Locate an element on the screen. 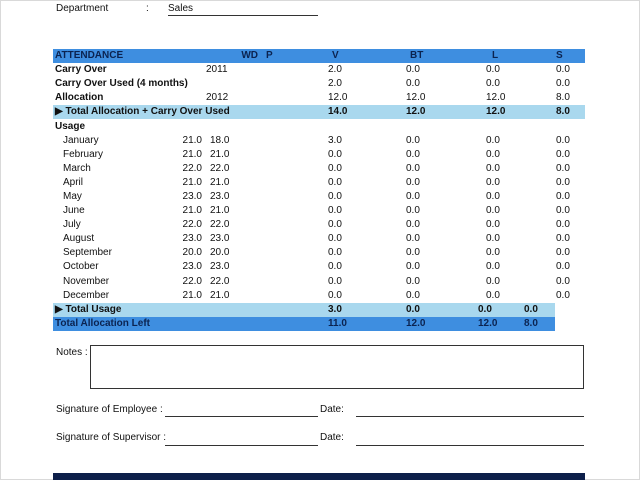  table-row: February 21.0 21.0 0.0 0.0 0.0 0.0 is located at coordinates (319, 155).